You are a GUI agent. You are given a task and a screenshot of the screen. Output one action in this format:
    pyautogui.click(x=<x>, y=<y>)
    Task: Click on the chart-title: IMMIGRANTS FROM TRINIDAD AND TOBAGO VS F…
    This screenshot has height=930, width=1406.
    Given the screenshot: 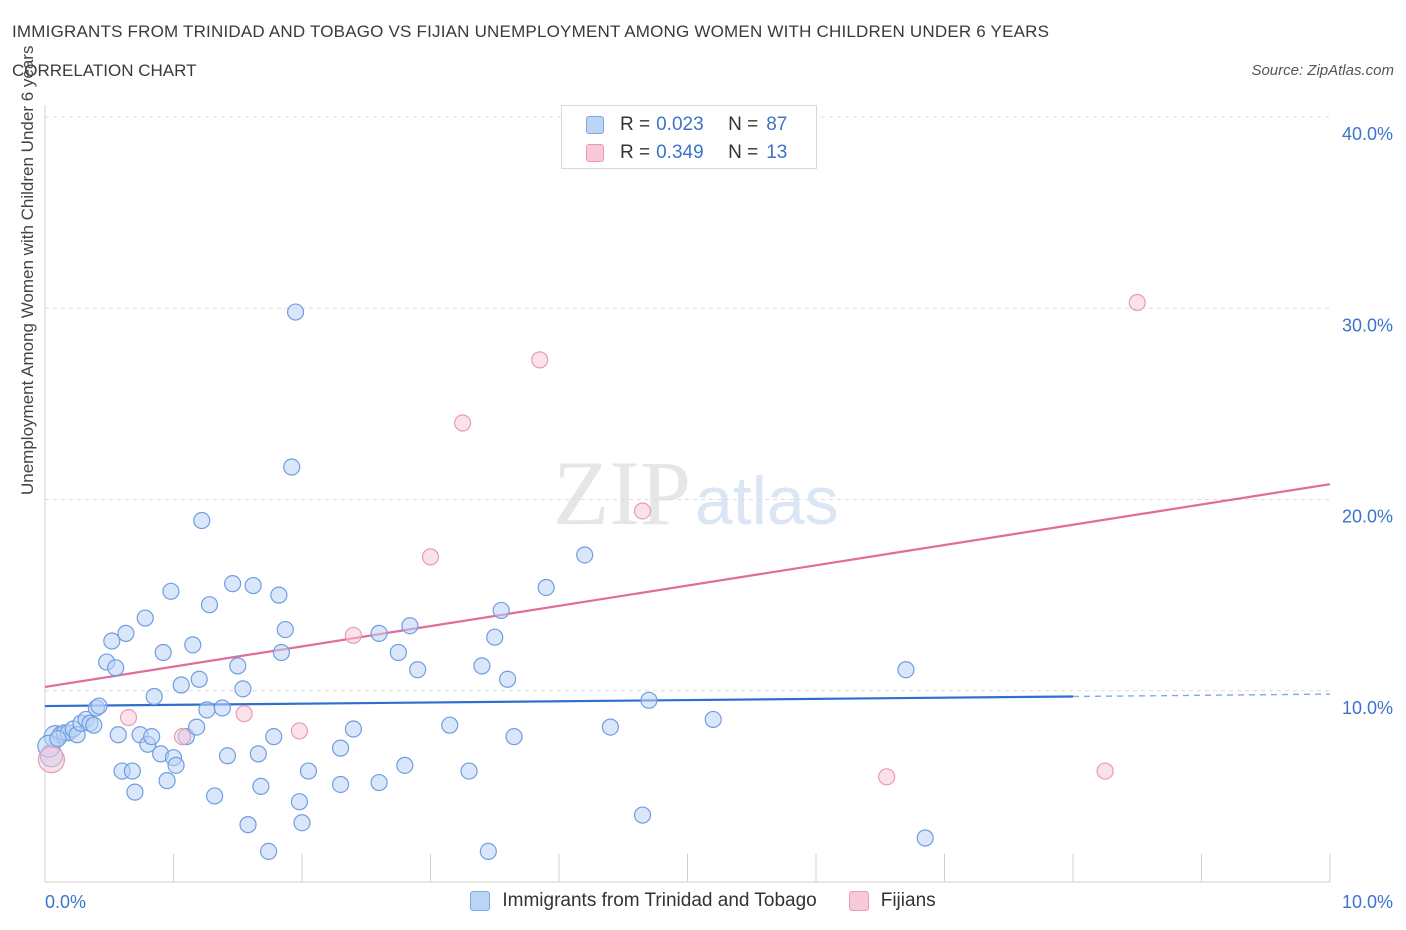 What is the action you would take?
    pyautogui.click(x=531, y=31)
    